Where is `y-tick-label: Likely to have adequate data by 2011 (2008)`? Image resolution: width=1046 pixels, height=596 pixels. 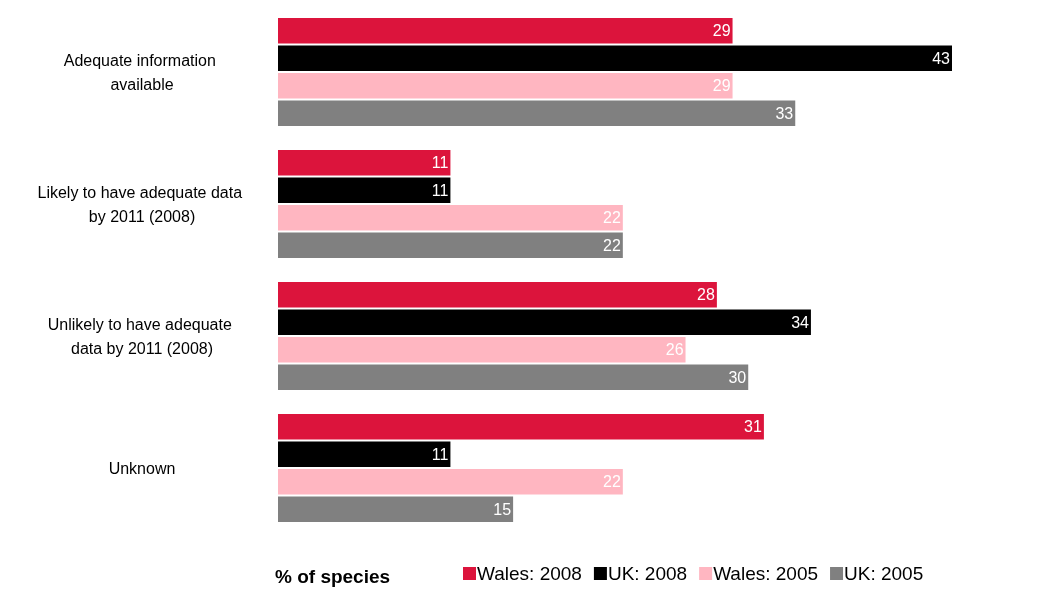
y-tick-label: Likely to have adequate data by 2011 (2008) is located at coordinates (142, 204).